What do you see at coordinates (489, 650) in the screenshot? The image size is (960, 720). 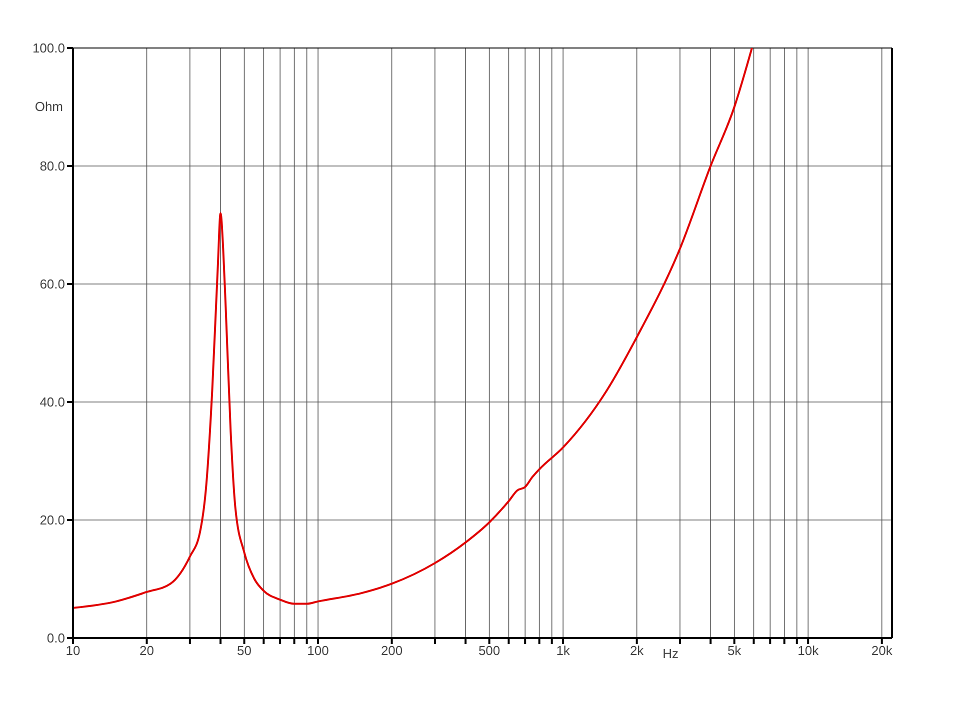 I see `x-tick-label: 500` at bounding box center [489, 650].